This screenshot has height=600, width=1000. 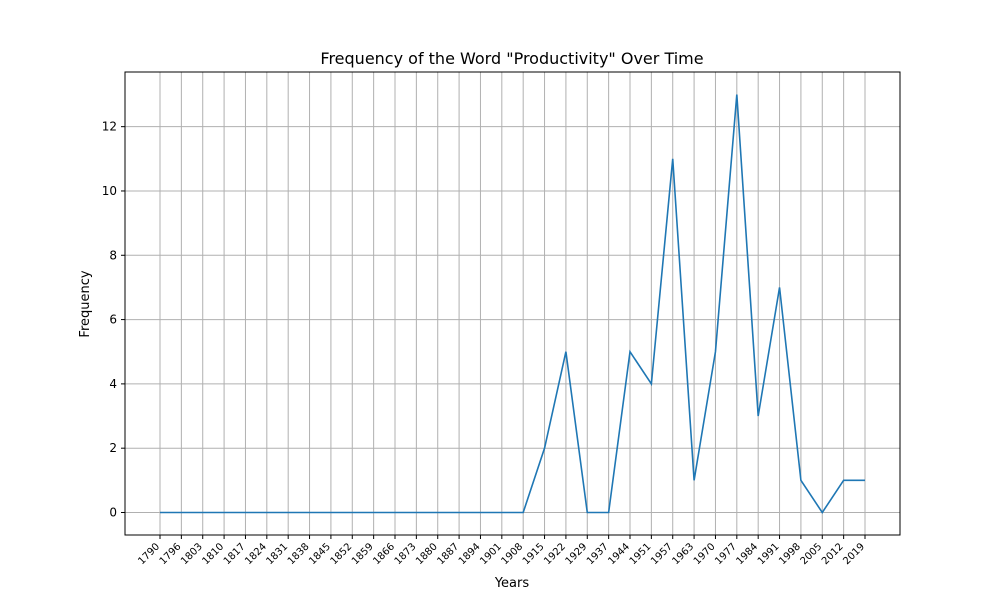 I want to click on x-tick-label: 1845, so click(x=320, y=554).